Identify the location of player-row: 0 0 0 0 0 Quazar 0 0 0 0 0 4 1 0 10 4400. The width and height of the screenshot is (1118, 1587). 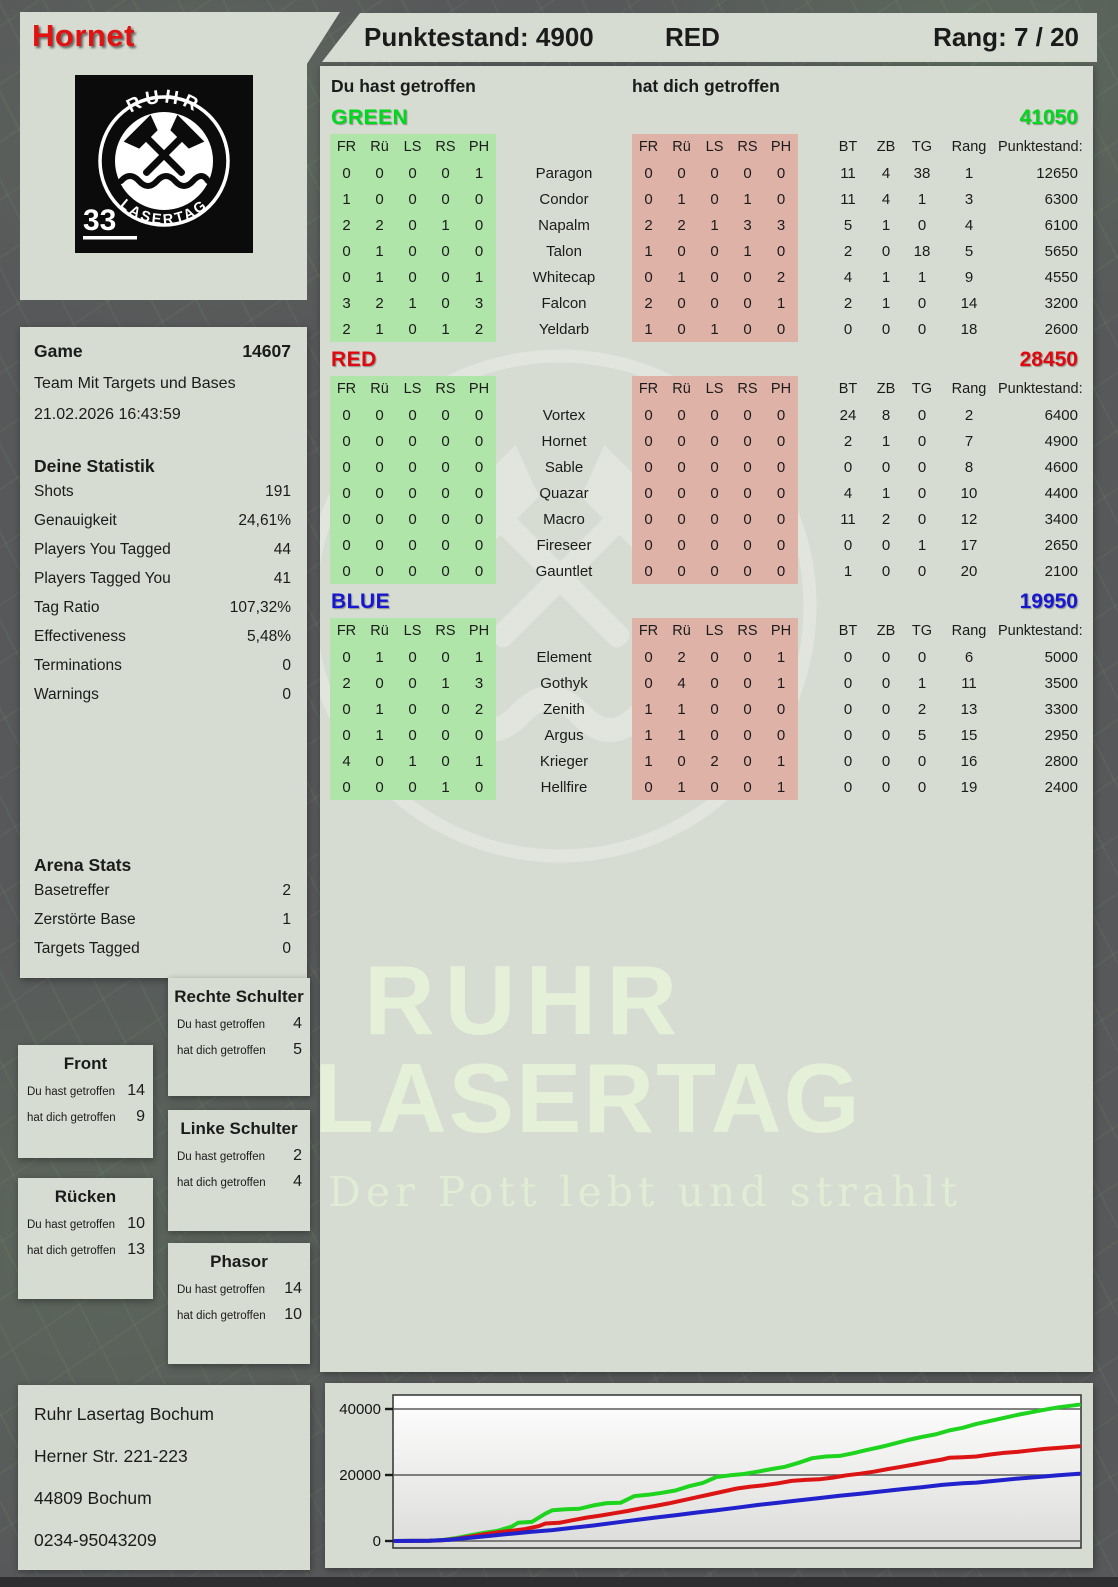
(704, 493).